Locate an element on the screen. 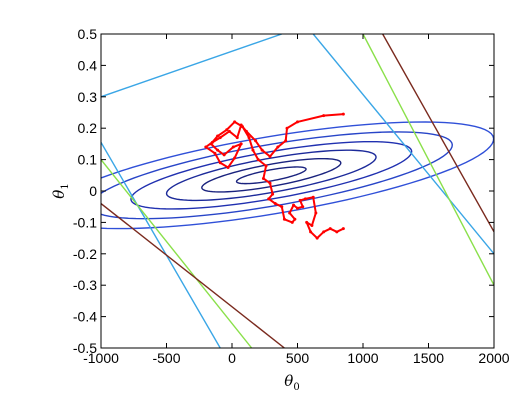  x-tick-label-5: 1000 is located at coordinates (362, 358).